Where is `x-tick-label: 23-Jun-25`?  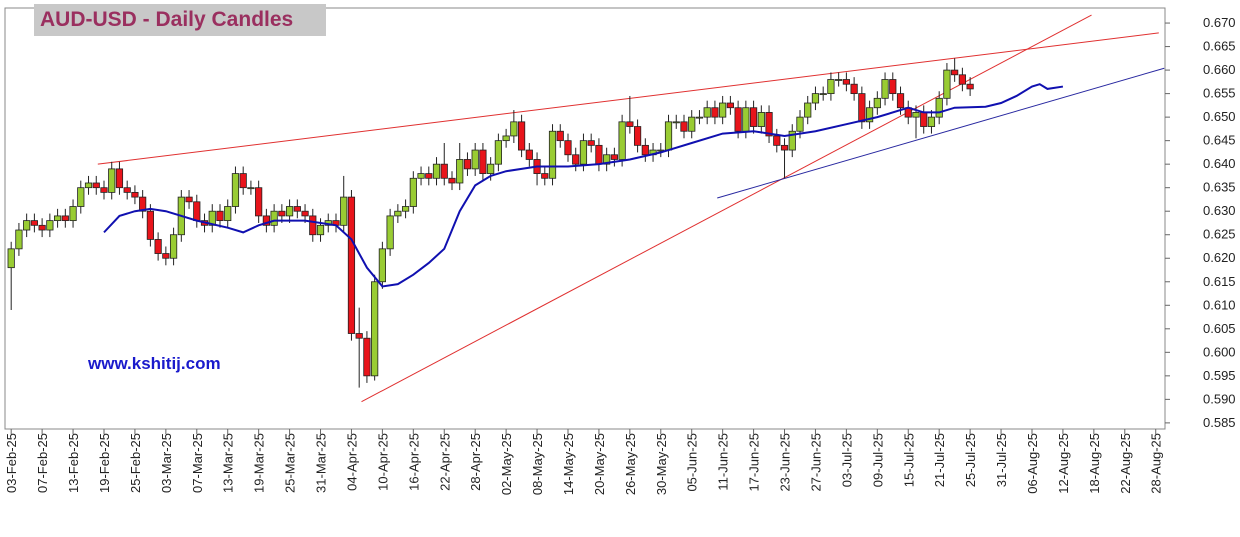
x-tick-label: 23-Jun-25 is located at coordinates (785, 462).